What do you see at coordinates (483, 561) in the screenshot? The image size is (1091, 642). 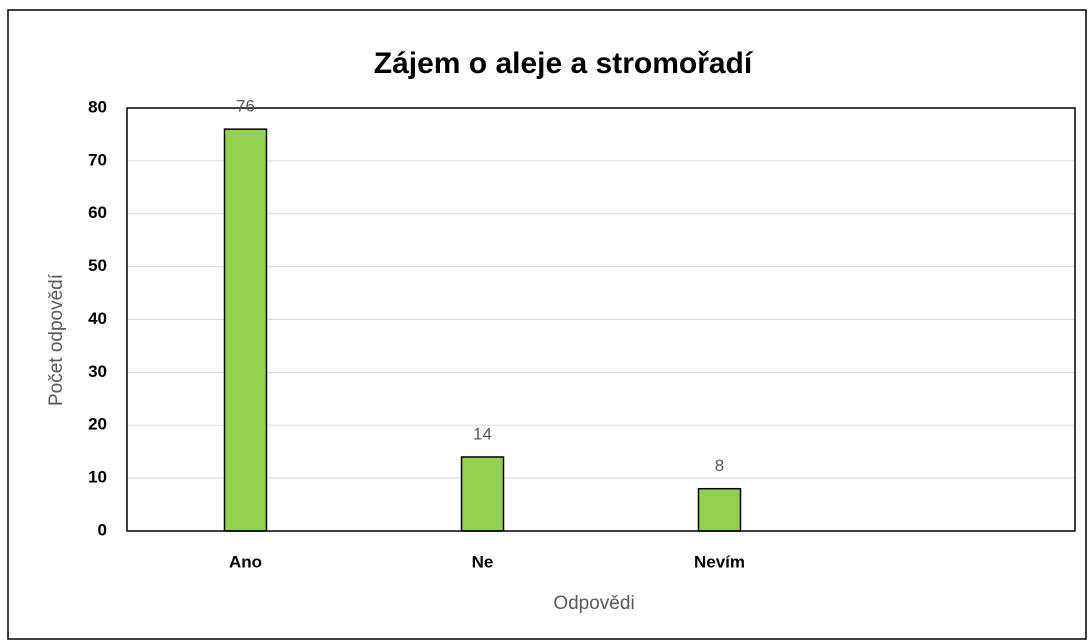 I see `x-tick-label: Ne` at bounding box center [483, 561].